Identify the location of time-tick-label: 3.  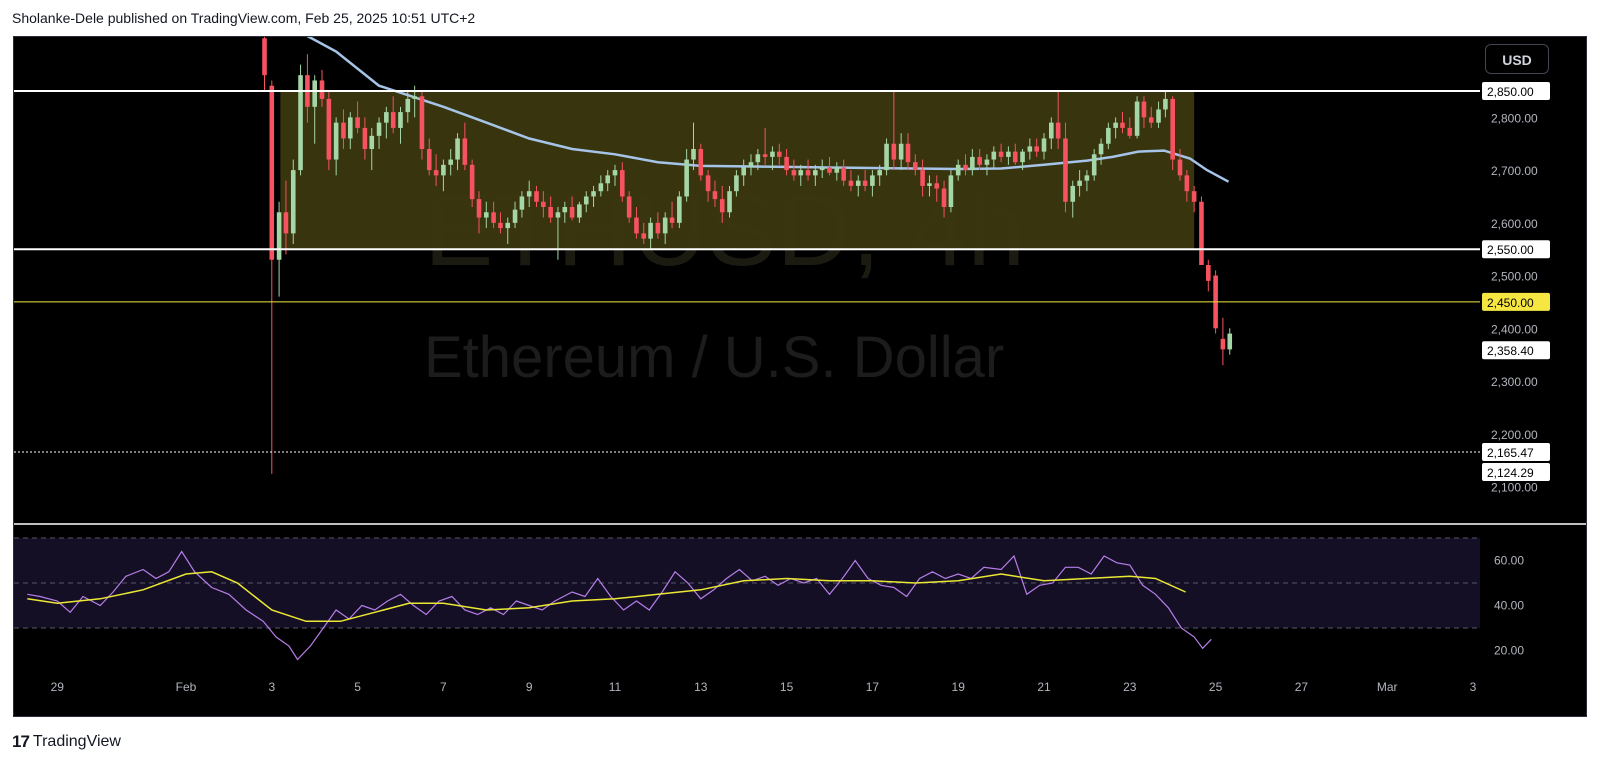
(271, 687).